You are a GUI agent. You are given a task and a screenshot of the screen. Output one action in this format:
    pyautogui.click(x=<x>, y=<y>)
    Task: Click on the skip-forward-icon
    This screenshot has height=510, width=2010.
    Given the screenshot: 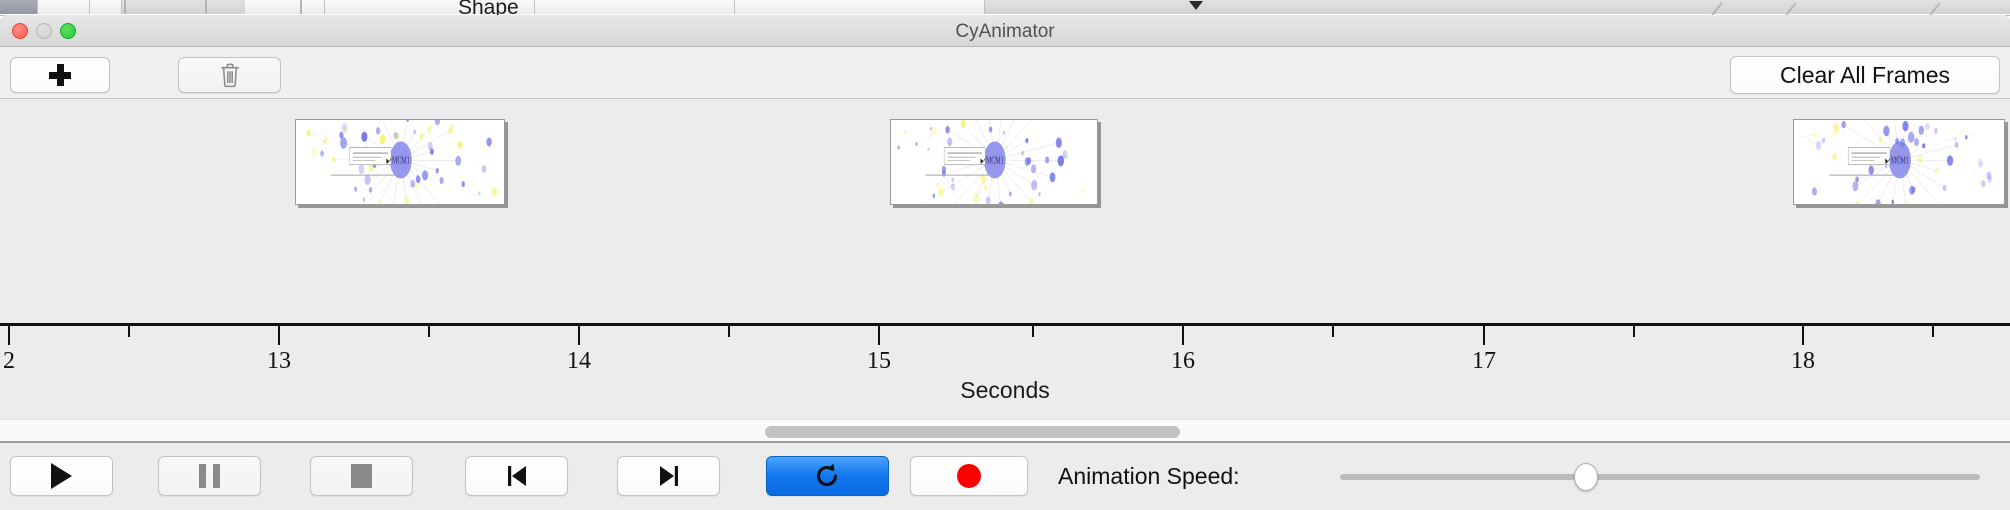 What is the action you would take?
    pyautogui.click(x=668, y=476)
    